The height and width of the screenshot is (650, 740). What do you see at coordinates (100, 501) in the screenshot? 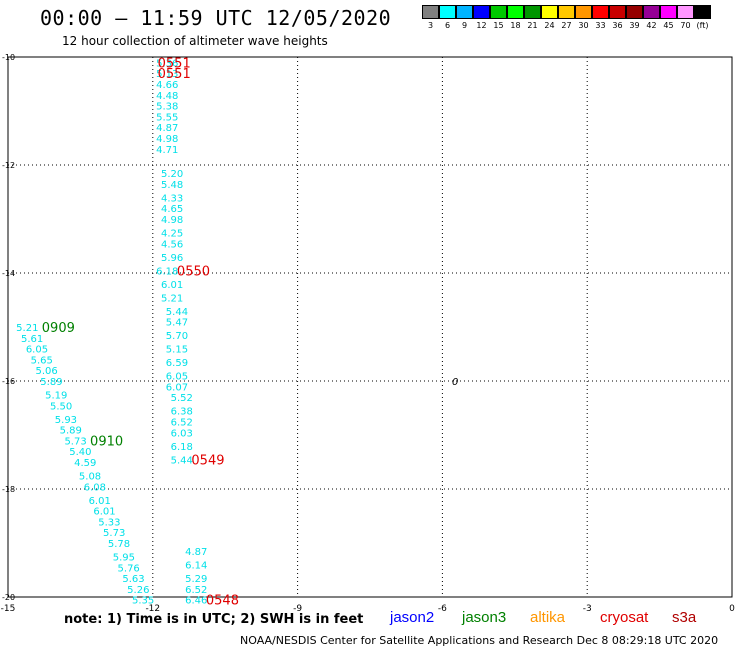
I see `wave-height-point: 6.01` at bounding box center [100, 501].